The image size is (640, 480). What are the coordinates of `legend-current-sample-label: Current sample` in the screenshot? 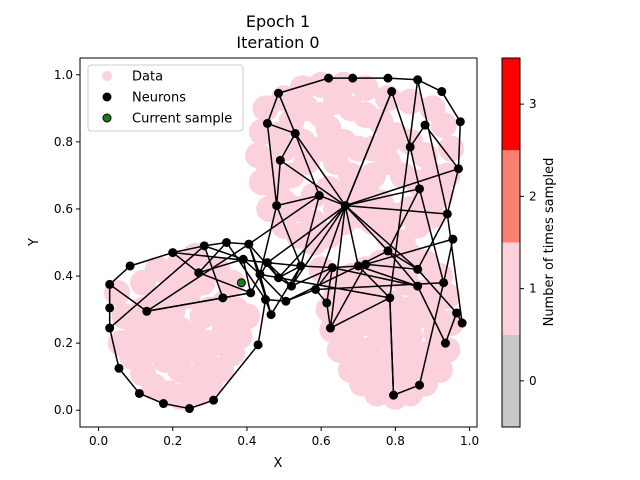 It's located at (182, 119).